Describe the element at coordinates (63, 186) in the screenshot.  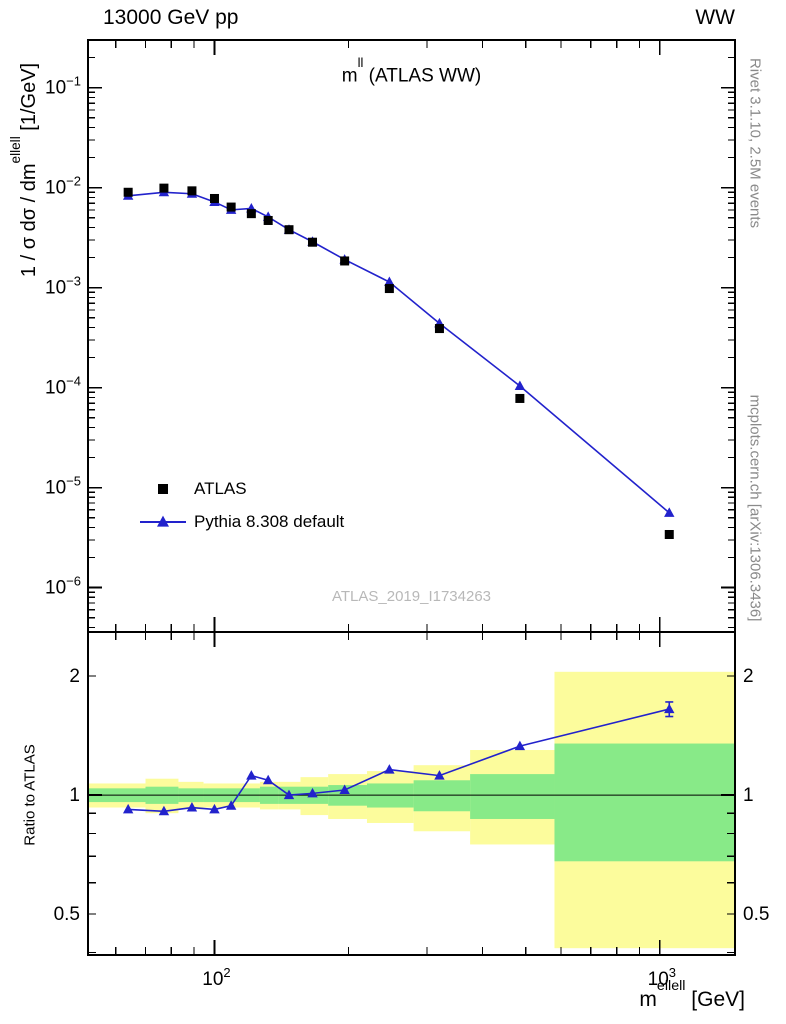
I see `svg-text: 10⁻²` at that location.